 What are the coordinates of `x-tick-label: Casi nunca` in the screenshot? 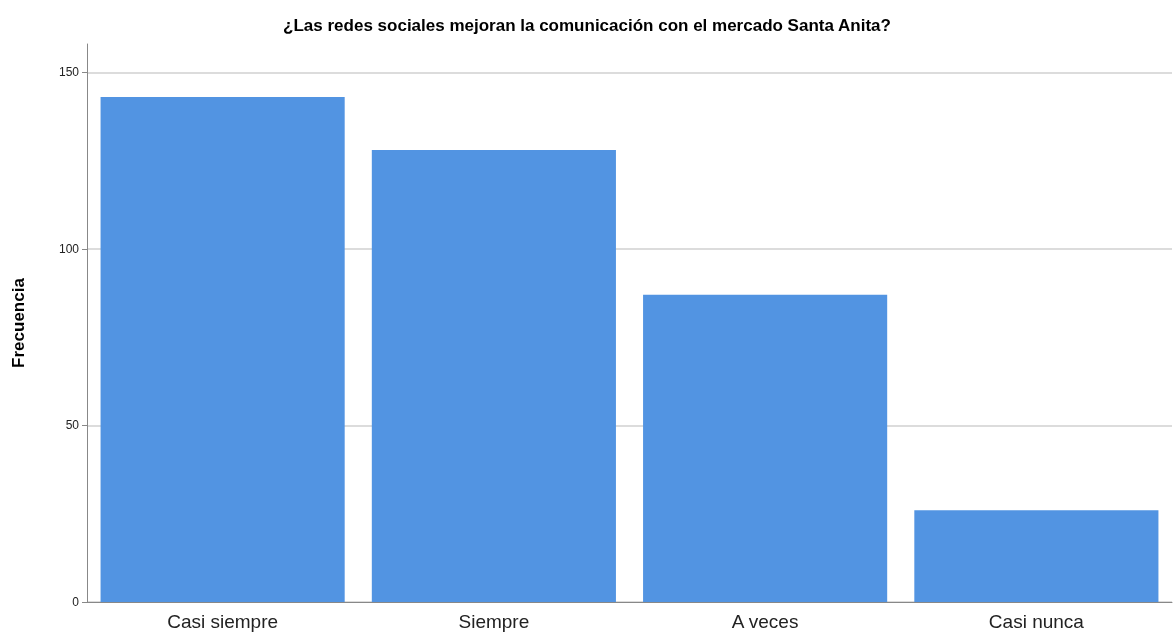 It's located at (1036, 621).